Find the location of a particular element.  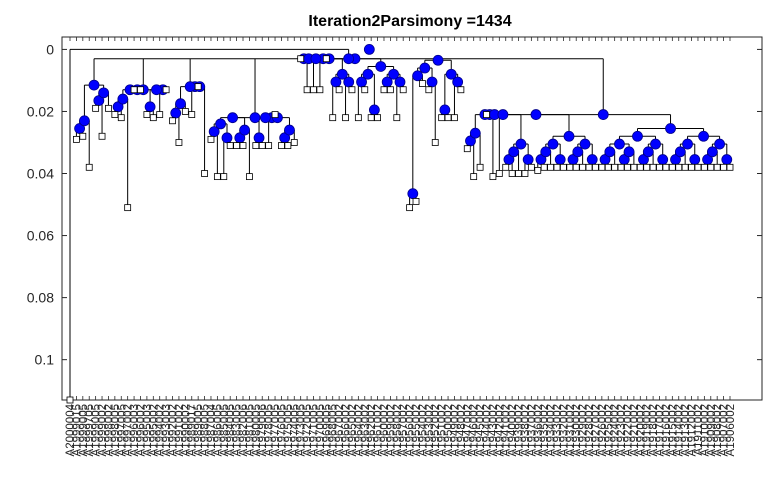

leaf-label: A1910002 is located at coordinates (705, 430).